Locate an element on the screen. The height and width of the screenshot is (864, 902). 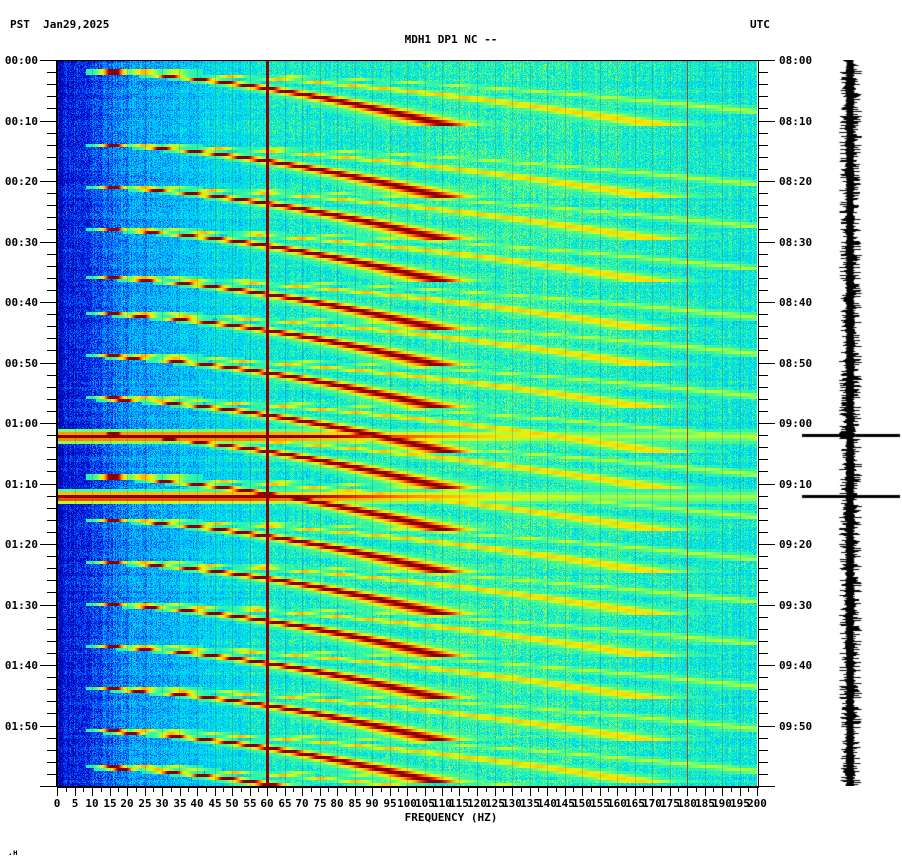
y-axis-label-left: 00:30 is located at coordinates (21, 242).